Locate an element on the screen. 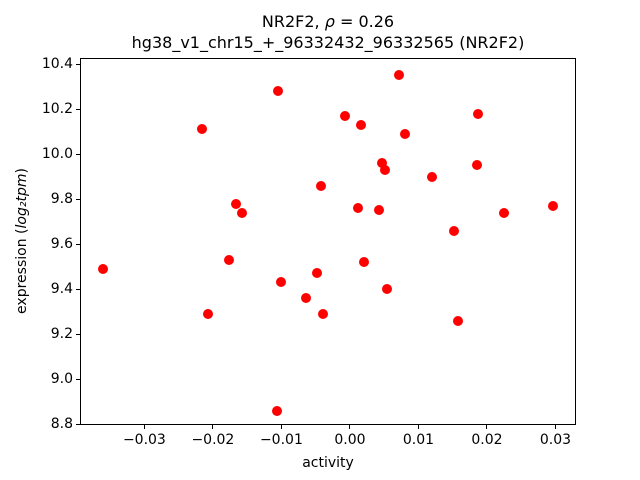 The width and height of the screenshot is (640, 480). y-tick-label: 9.8 is located at coordinates (61, 199).